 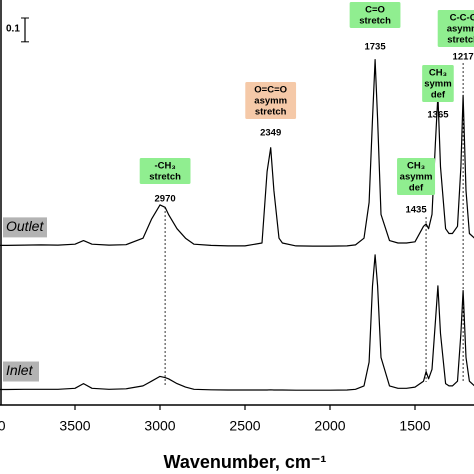 I want to click on peak-label: 2349, so click(x=270, y=133).